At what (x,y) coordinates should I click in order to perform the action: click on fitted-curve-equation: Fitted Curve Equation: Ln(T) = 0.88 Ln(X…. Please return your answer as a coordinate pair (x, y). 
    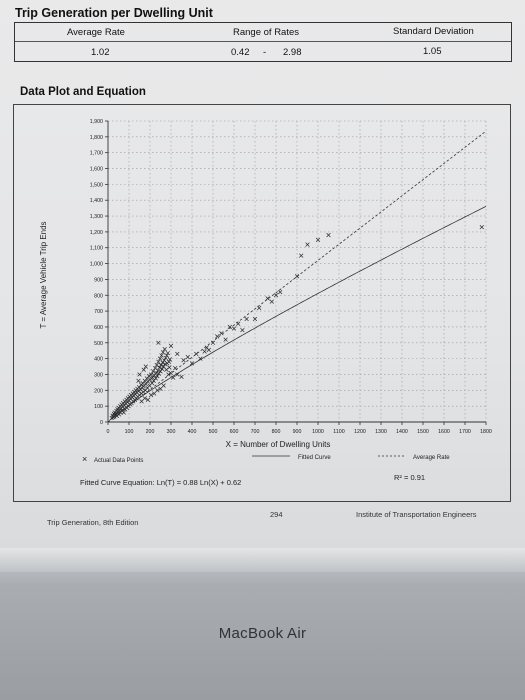
    Looking at the image, I should click on (160, 482).